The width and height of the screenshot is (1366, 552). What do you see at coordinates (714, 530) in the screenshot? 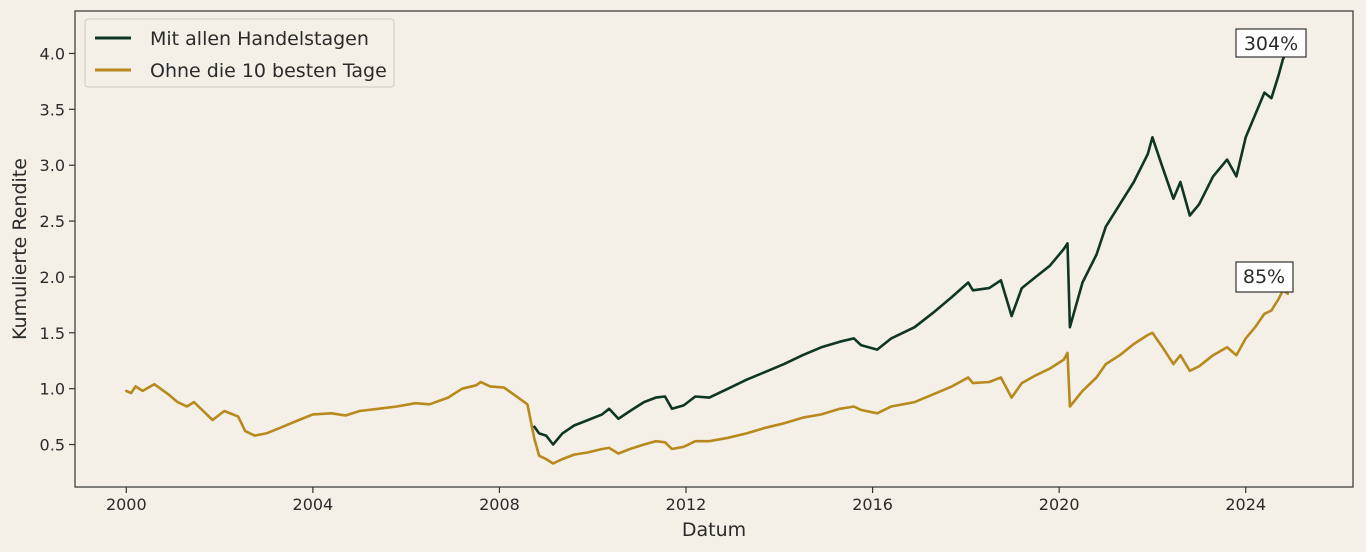
I see `x-axis-title: Datum` at bounding box center [714, 530].